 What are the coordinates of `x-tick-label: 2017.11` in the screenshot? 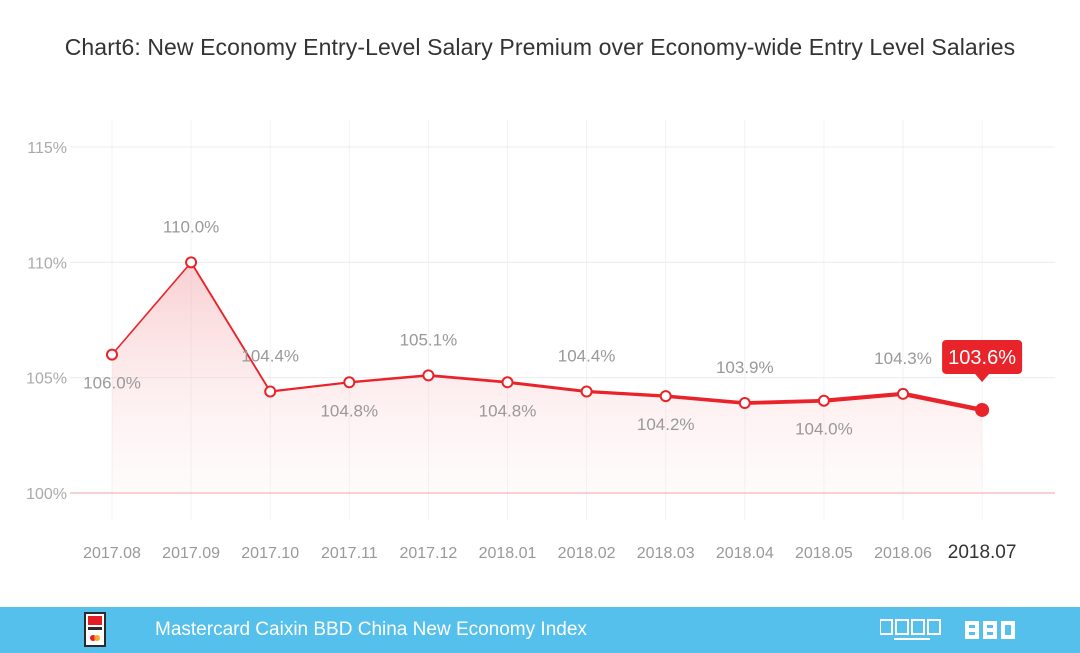 It's located at (349, 553).